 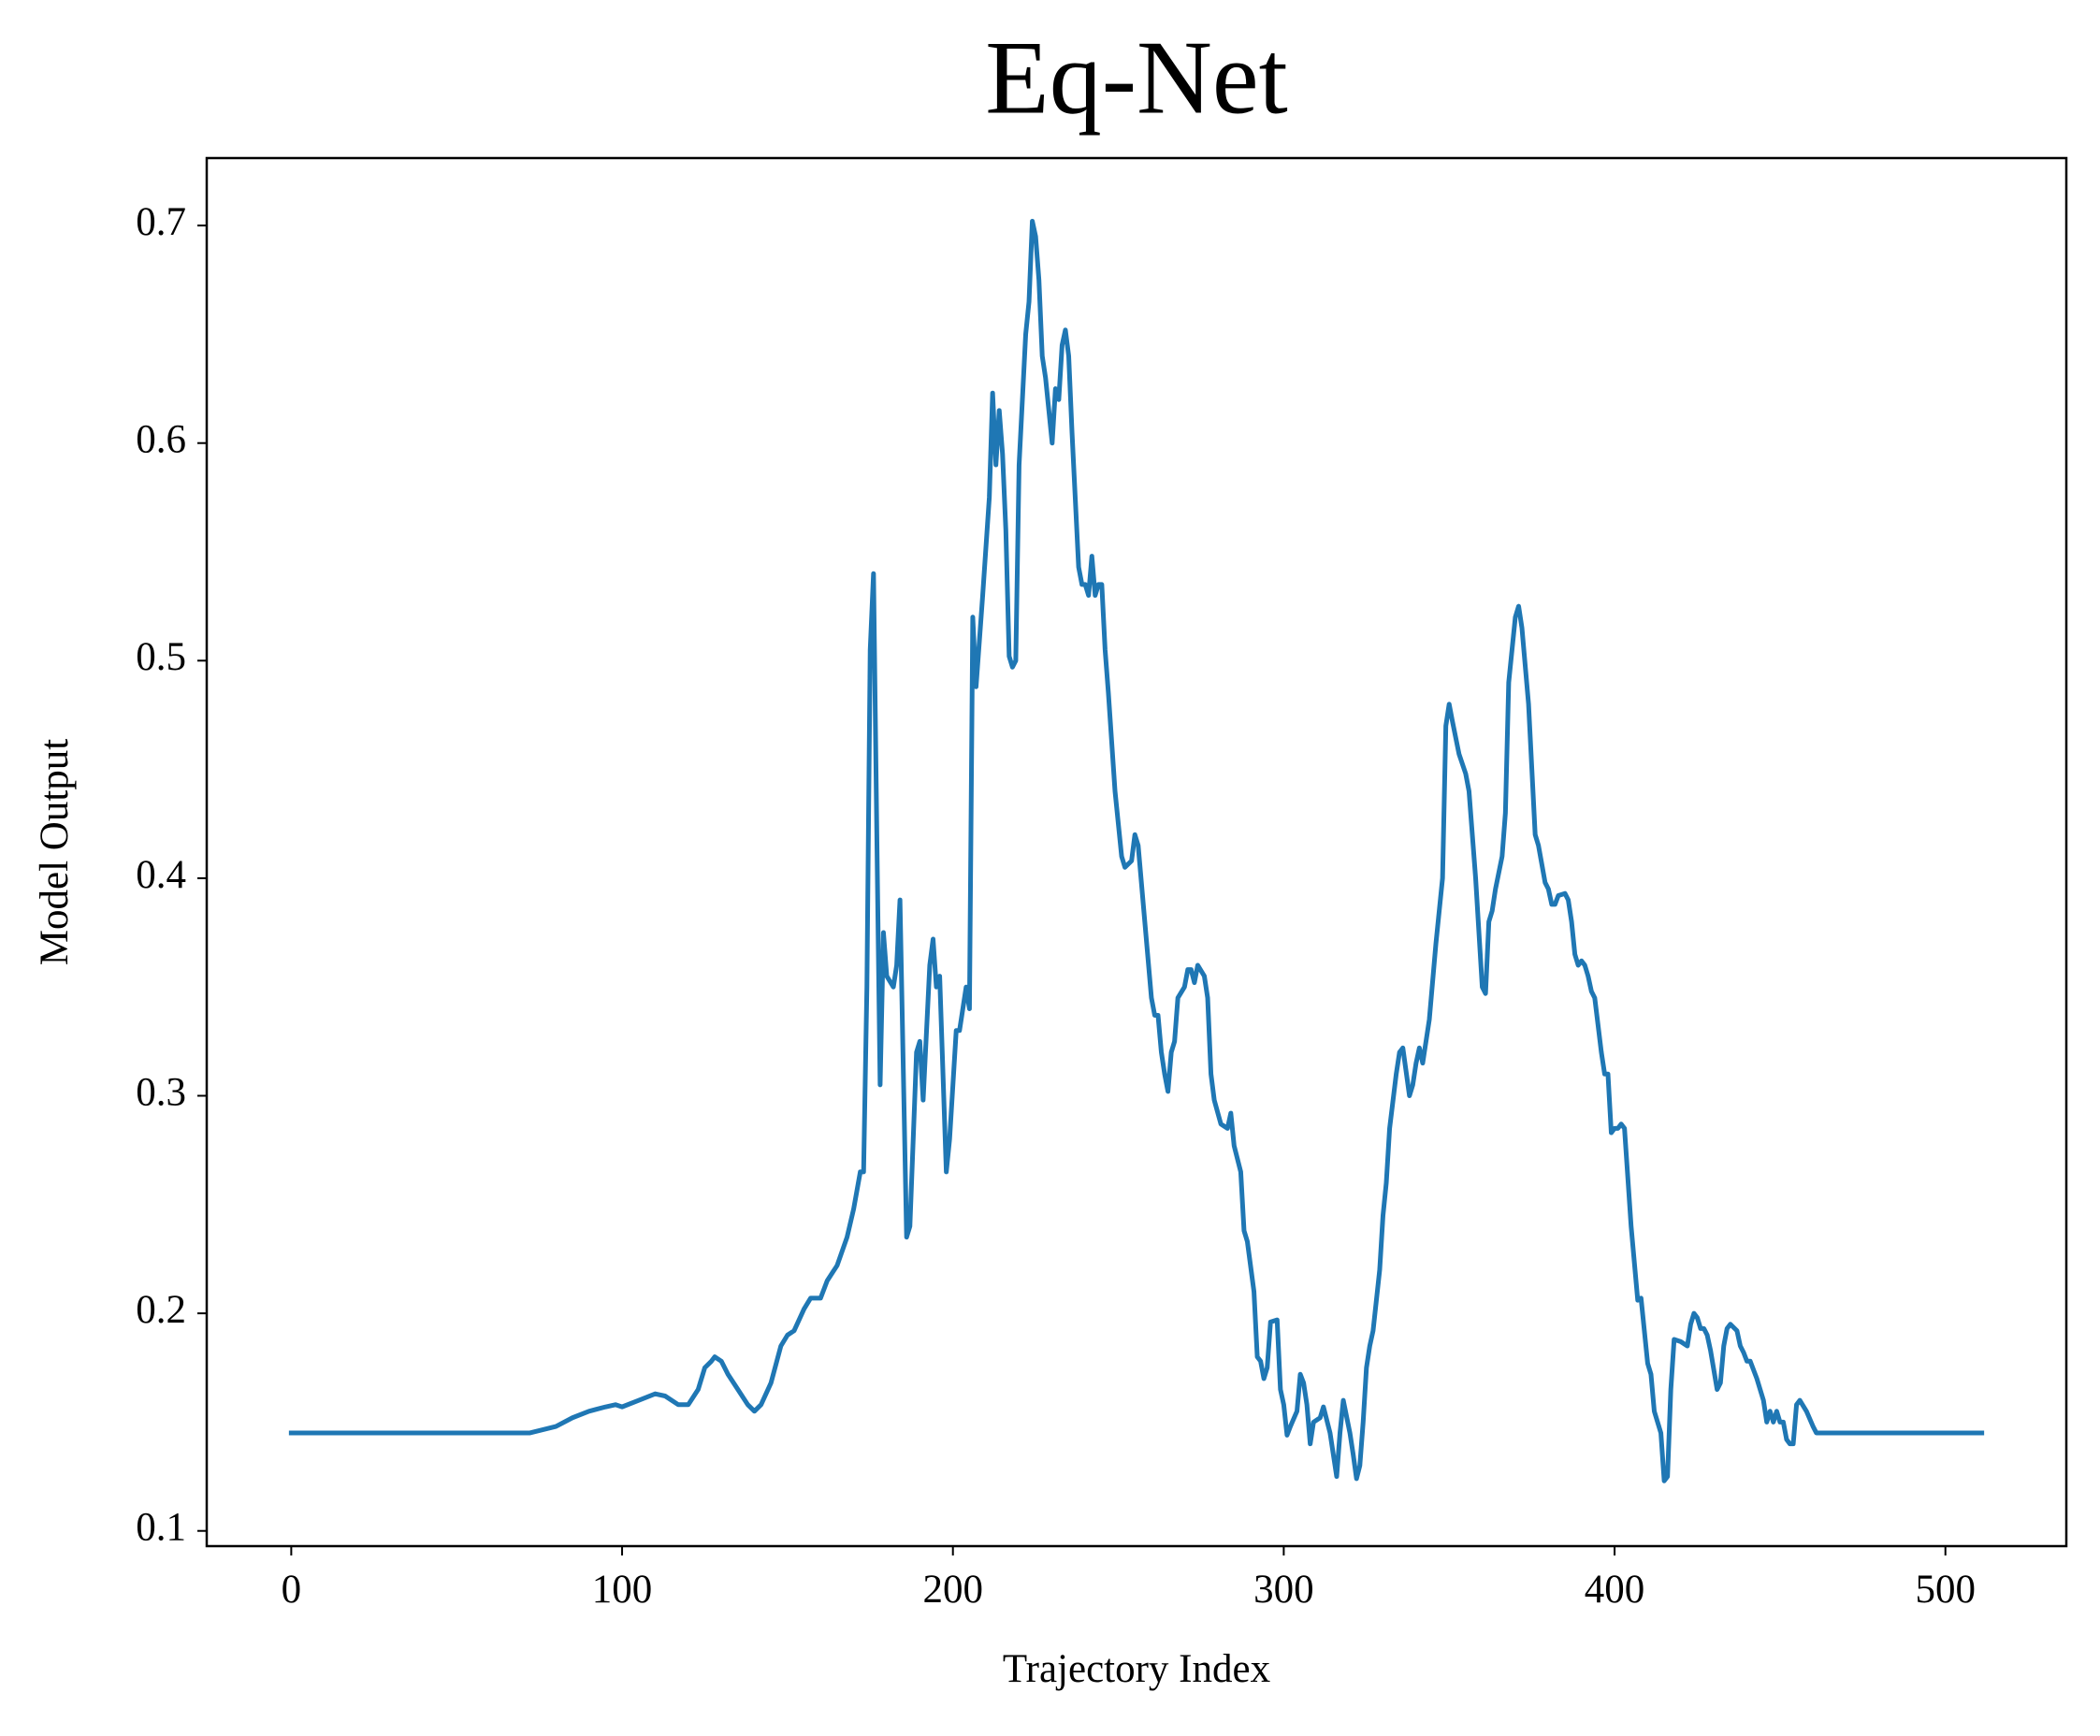 What do you see at coordinates (952, 1590) in the screenshot?
I see `x-tick-label: 200` at bounding box center [952, 1590].